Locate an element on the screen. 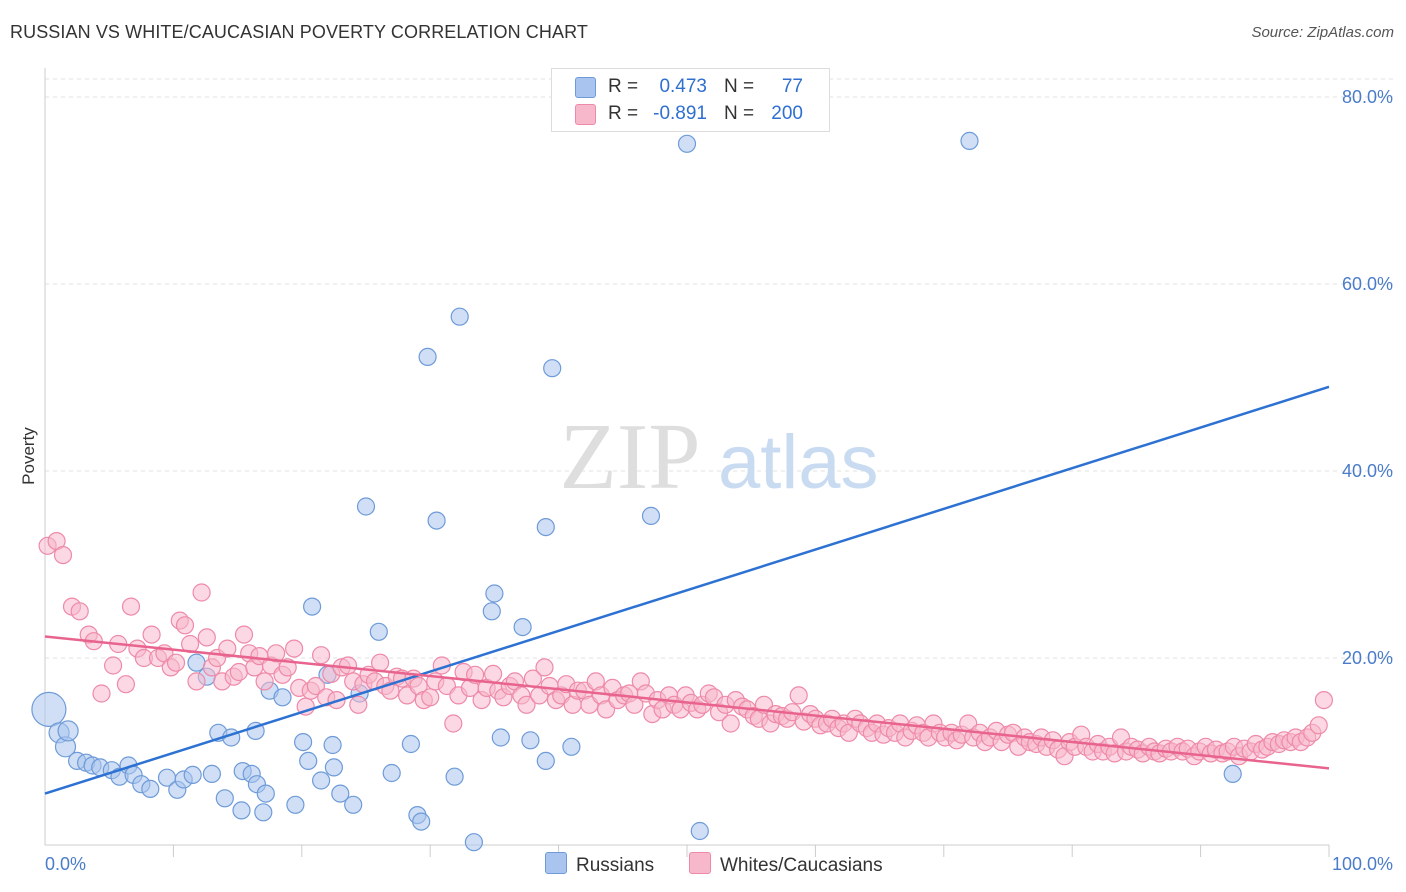 The width and height of the screenshot is (1406, 892). russians-swatch is located at coordinates (585, 87).